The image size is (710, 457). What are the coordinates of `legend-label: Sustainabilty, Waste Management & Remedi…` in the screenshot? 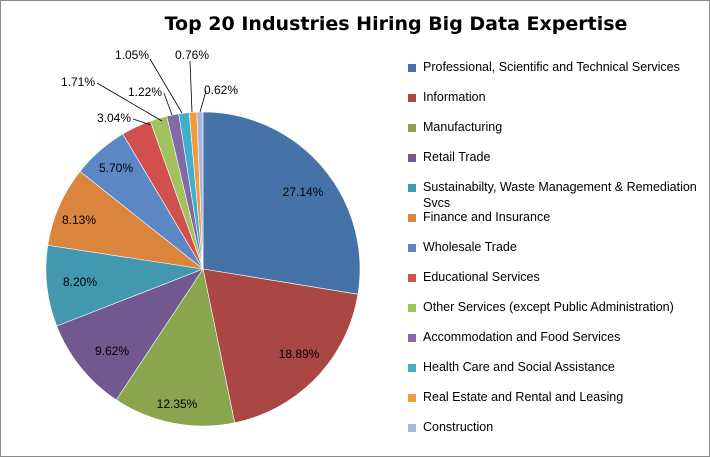 It's located at (560, 195).